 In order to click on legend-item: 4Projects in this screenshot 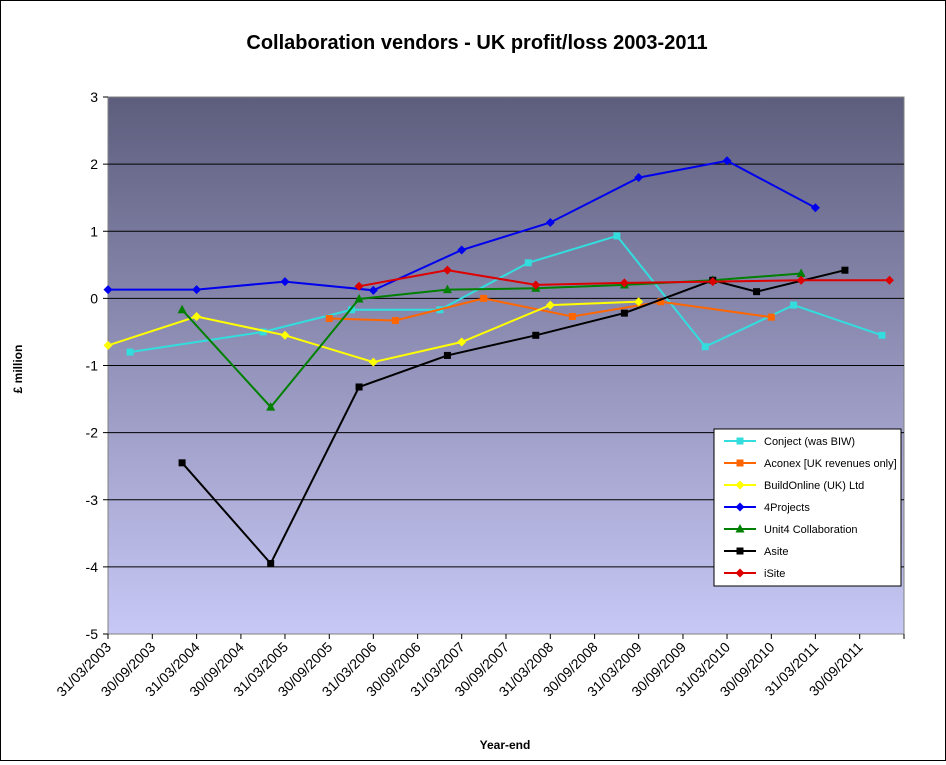, I will do `click(767, 508)`.